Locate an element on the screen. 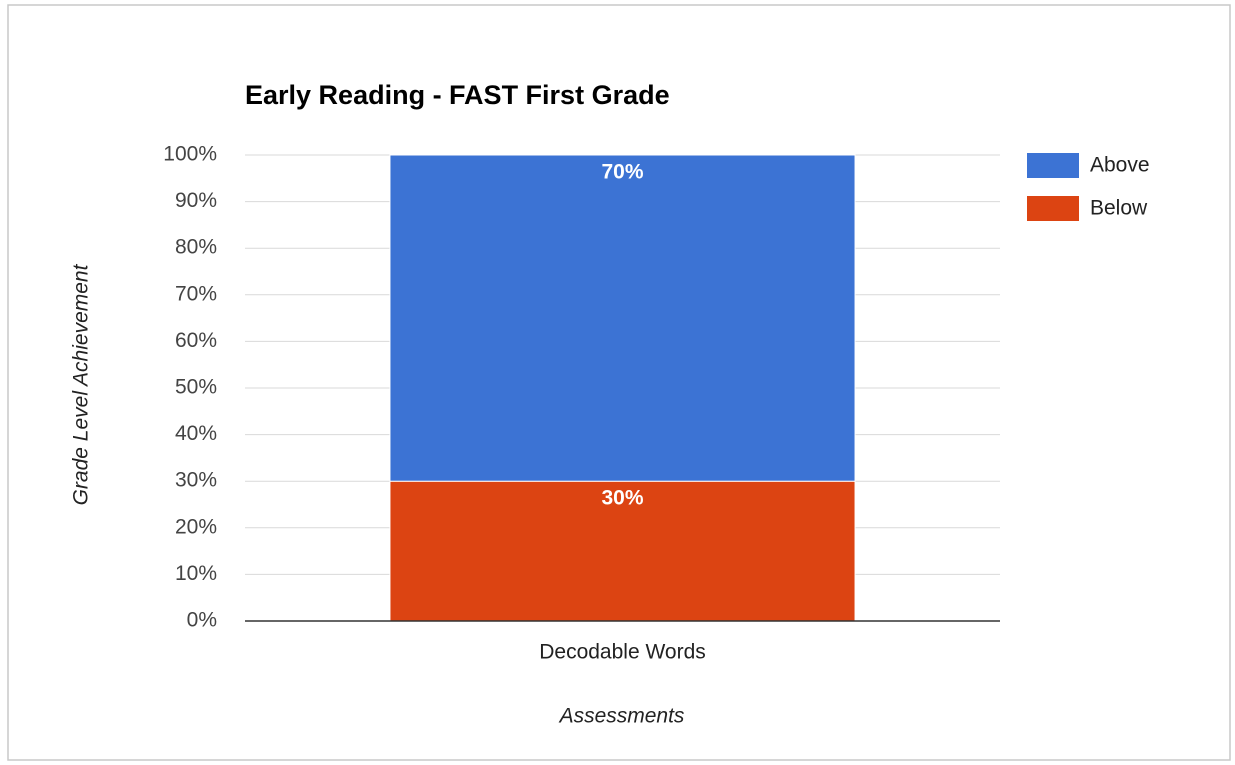  x-tick-label: Decodable Words is located at coordinates (622, 652).